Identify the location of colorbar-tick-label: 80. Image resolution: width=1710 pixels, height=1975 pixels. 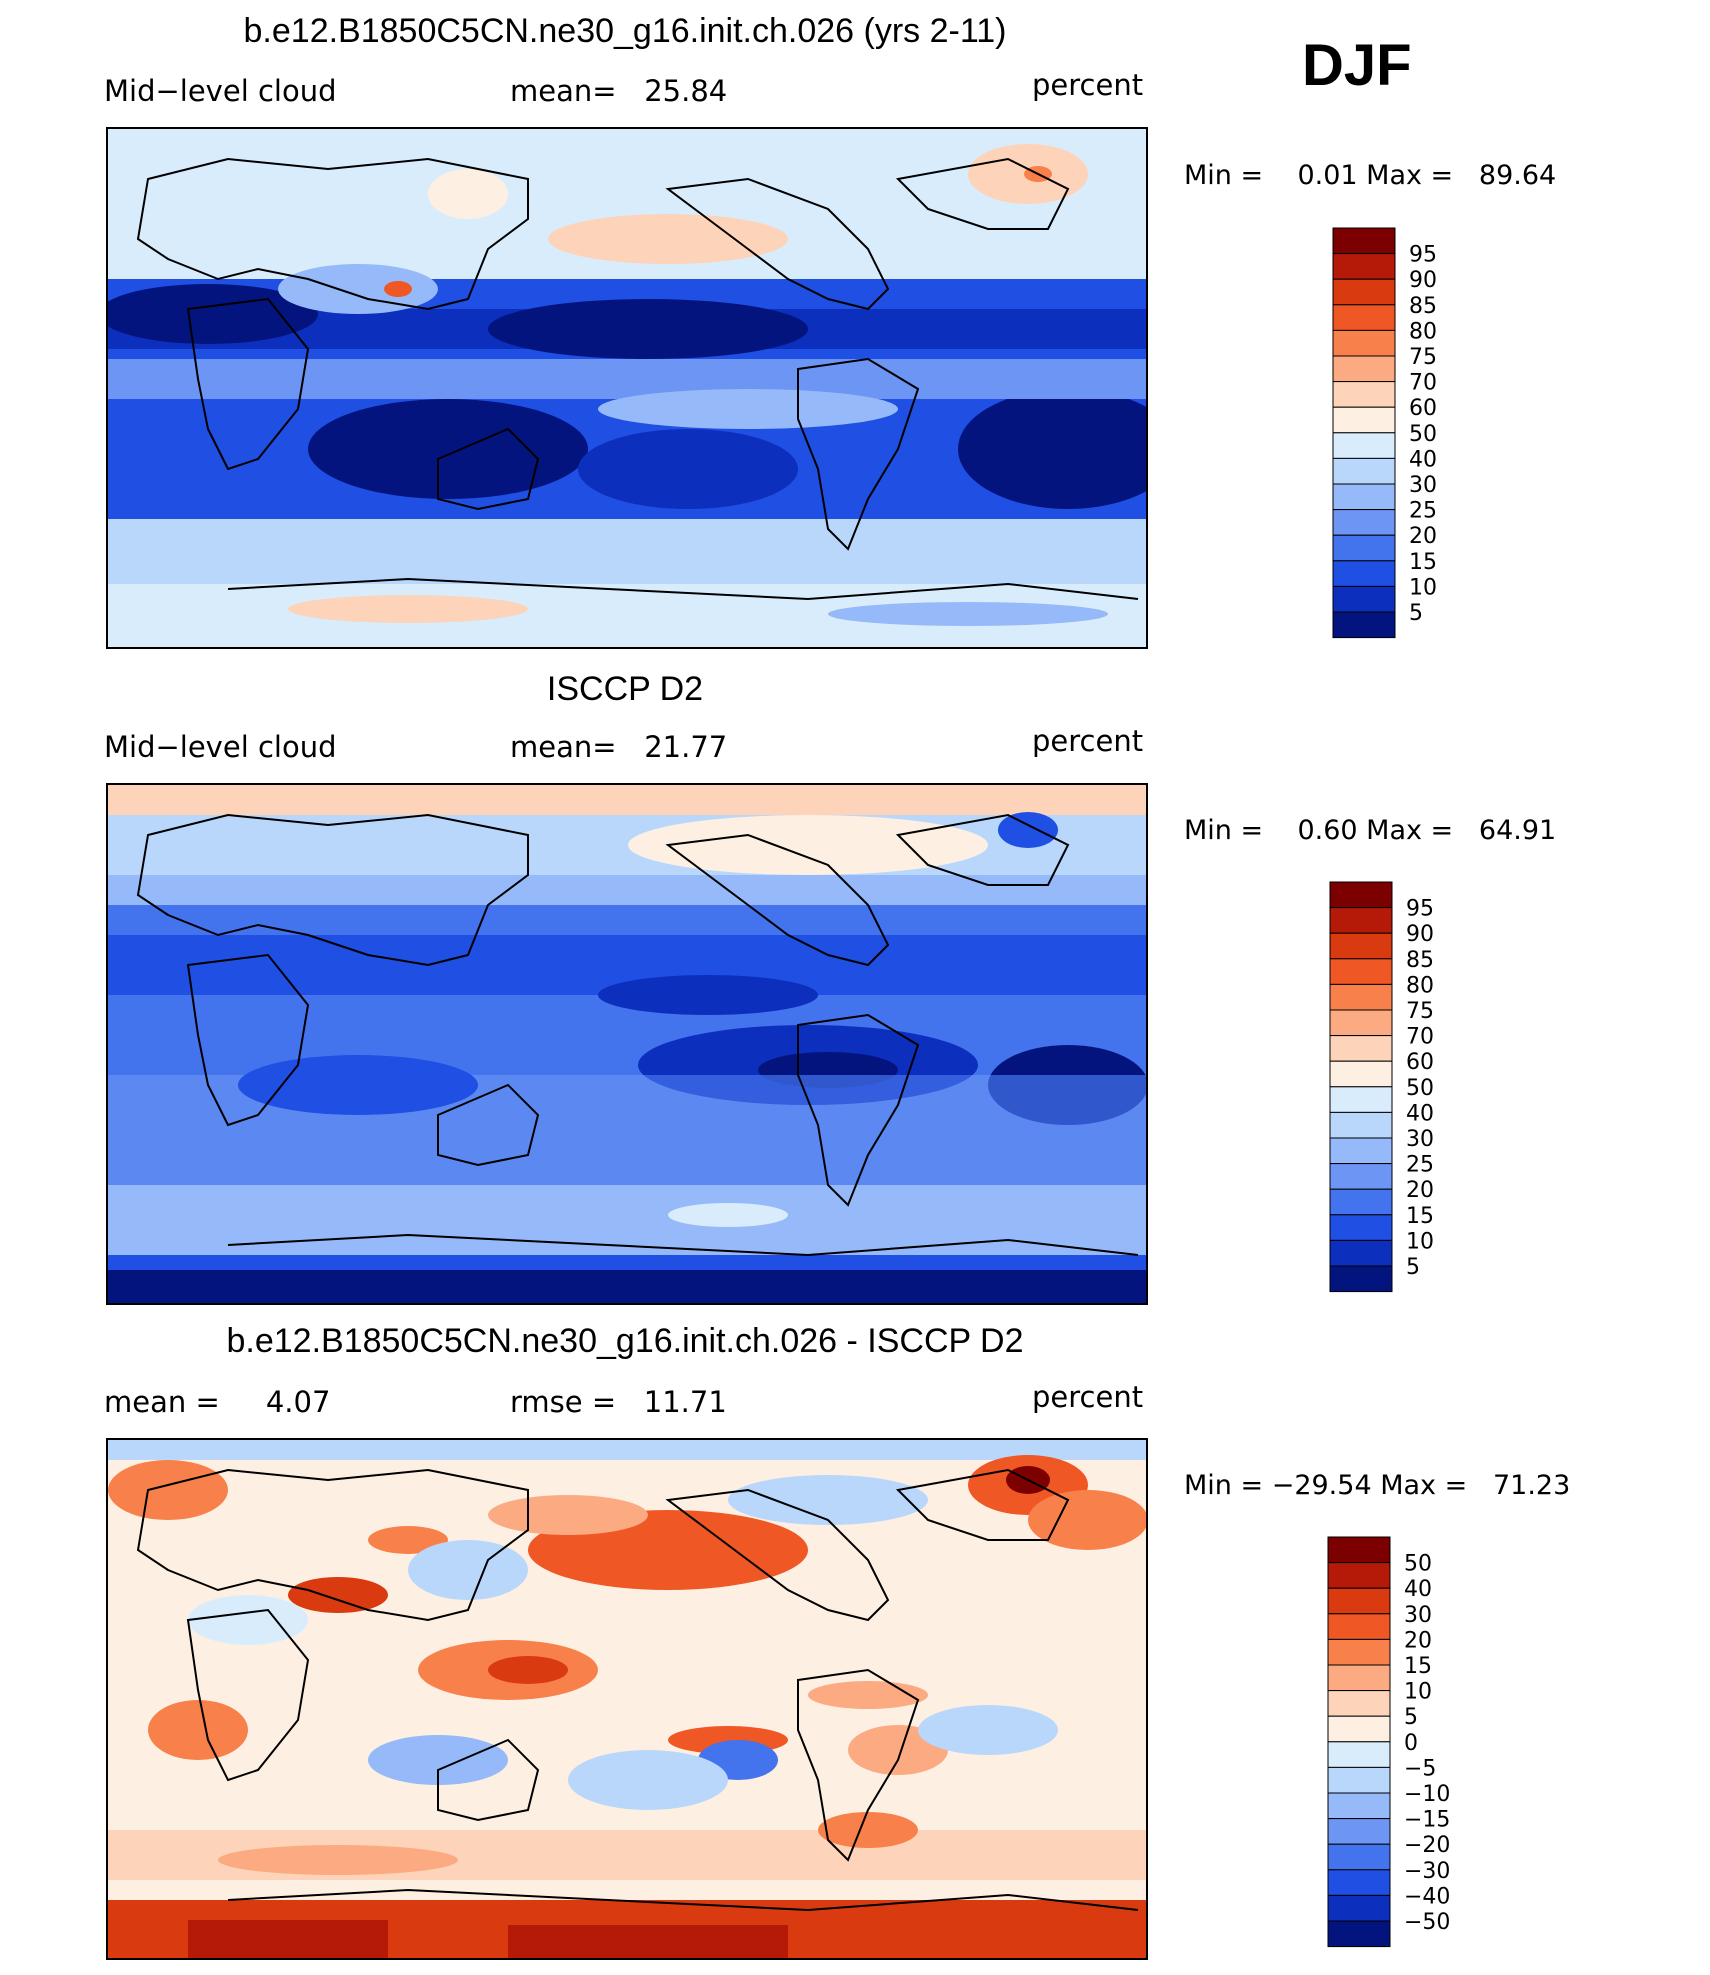
(1420, 985).